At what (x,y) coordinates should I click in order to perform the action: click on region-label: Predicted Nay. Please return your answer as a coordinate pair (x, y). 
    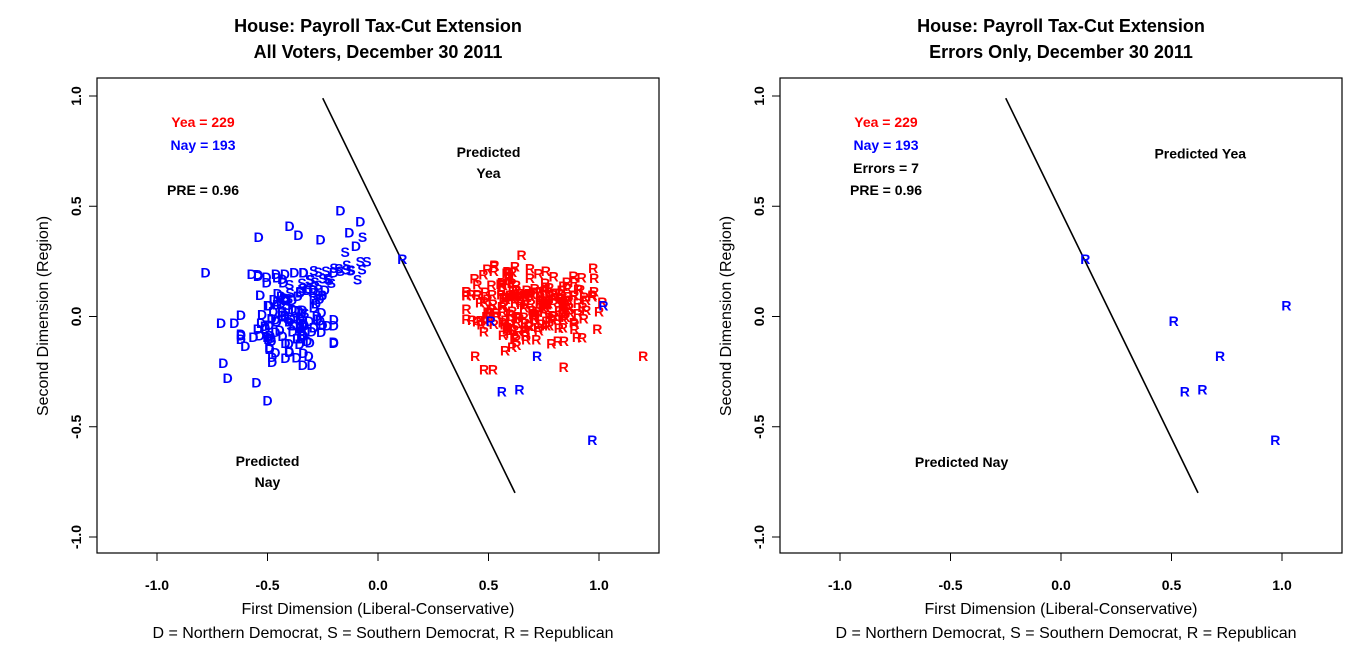
    Looking at the image, I should click on (268, 471).